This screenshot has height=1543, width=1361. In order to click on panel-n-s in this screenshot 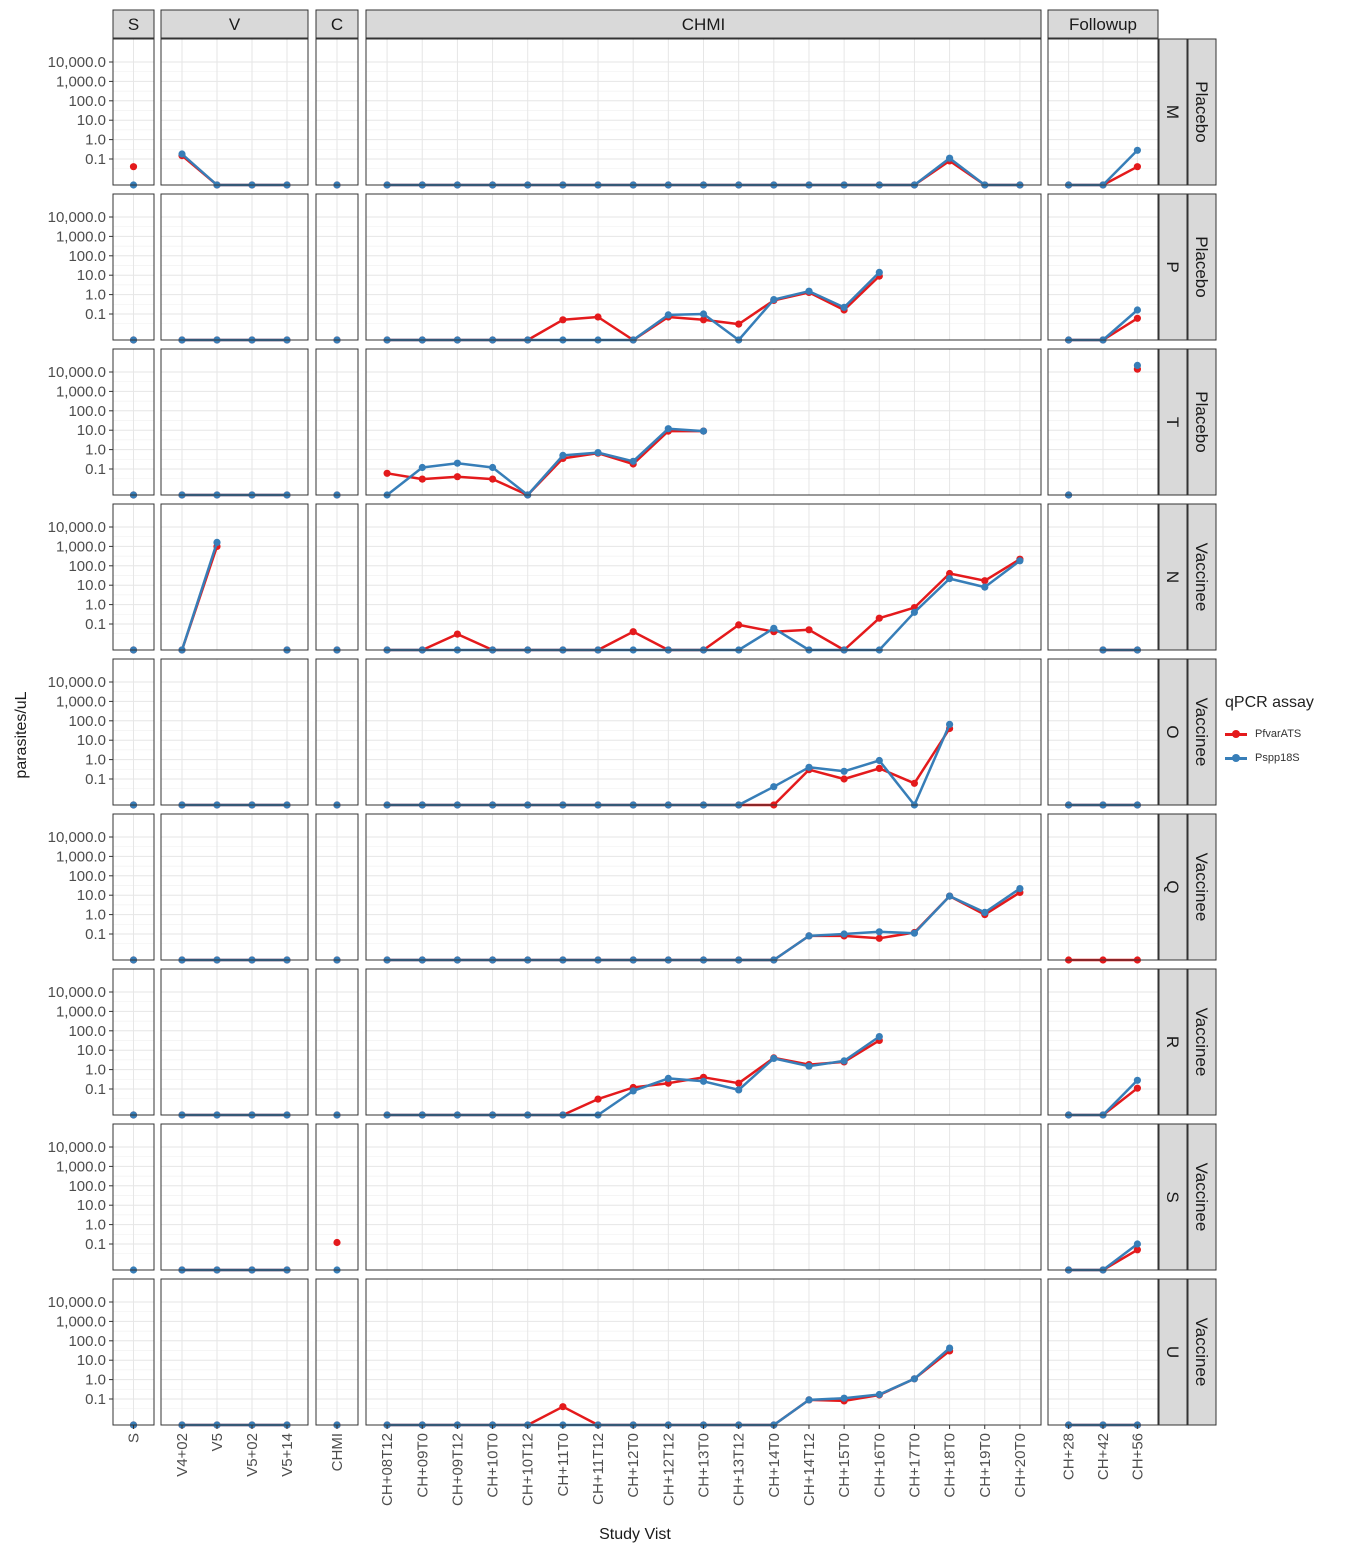, I will do `click(133, 578)`.